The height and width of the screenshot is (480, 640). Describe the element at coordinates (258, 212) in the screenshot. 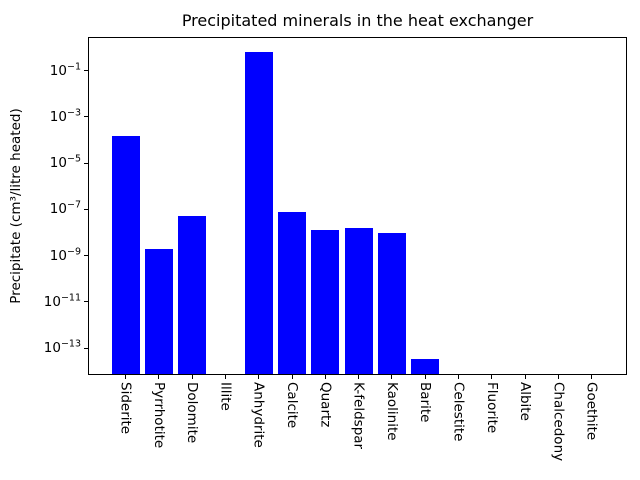

I see `bar-anhydrite` at that location.